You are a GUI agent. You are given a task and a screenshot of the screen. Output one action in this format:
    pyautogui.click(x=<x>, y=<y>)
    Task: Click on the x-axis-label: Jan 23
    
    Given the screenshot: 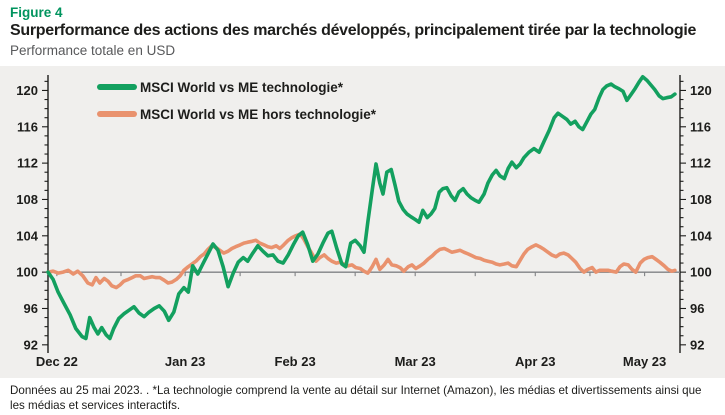 What is the action you would take?
    pyautogui.click(x=185, y=361)
    